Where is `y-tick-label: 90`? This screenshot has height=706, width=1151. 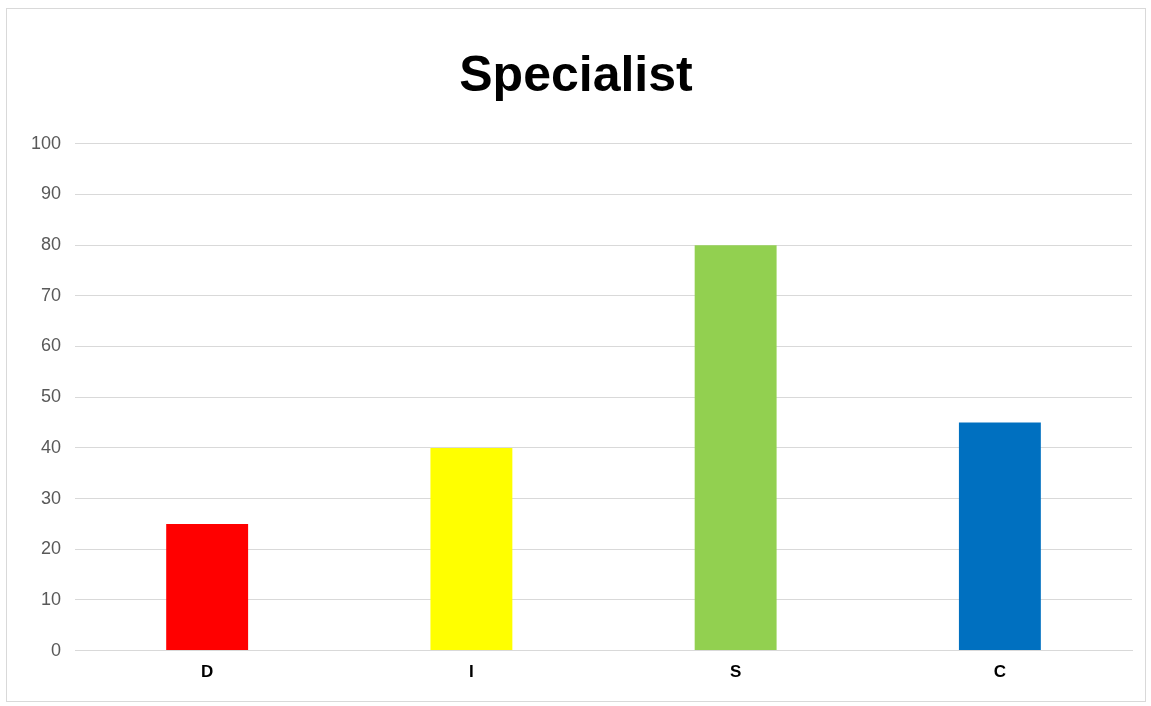
y-tick-label: 90 is located at coordinates (51, 193).